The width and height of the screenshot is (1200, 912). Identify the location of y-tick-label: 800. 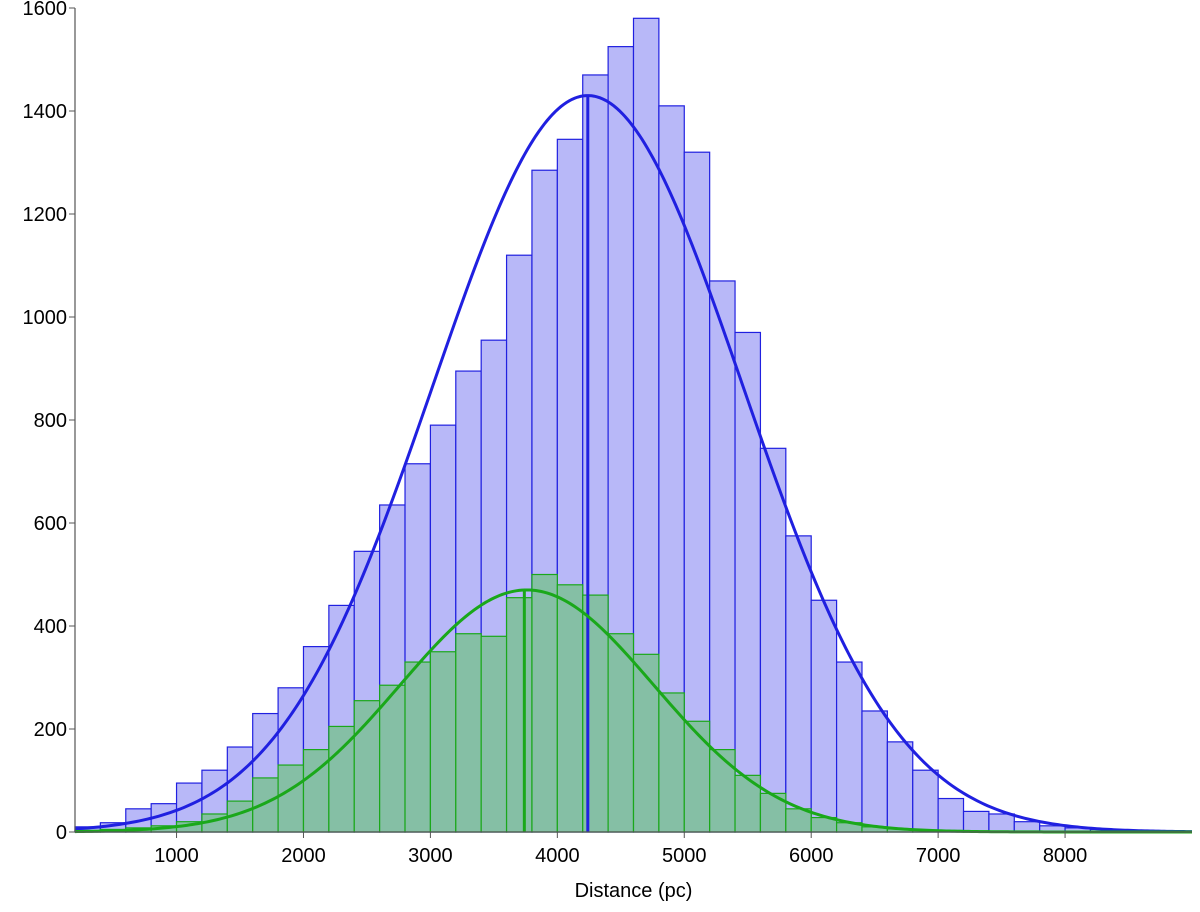
(50, 421).